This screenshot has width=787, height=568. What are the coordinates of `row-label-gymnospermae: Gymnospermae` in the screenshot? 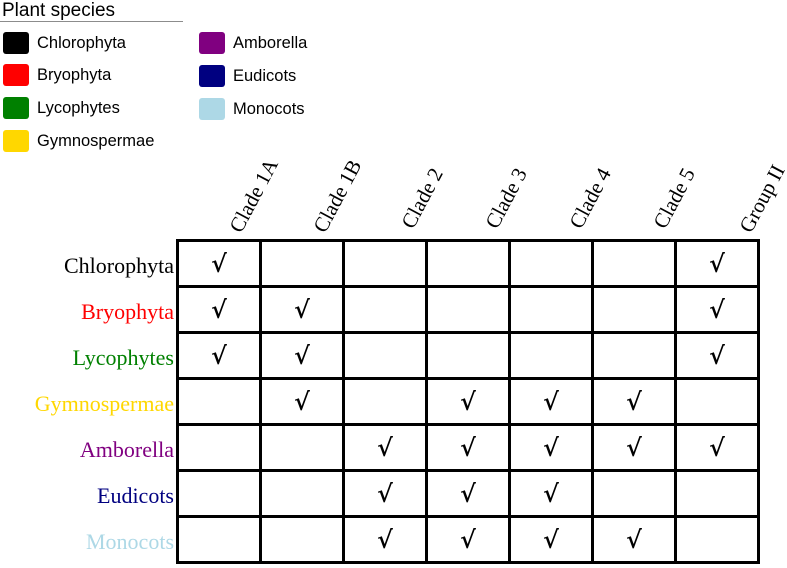 It's located at (104, 403).